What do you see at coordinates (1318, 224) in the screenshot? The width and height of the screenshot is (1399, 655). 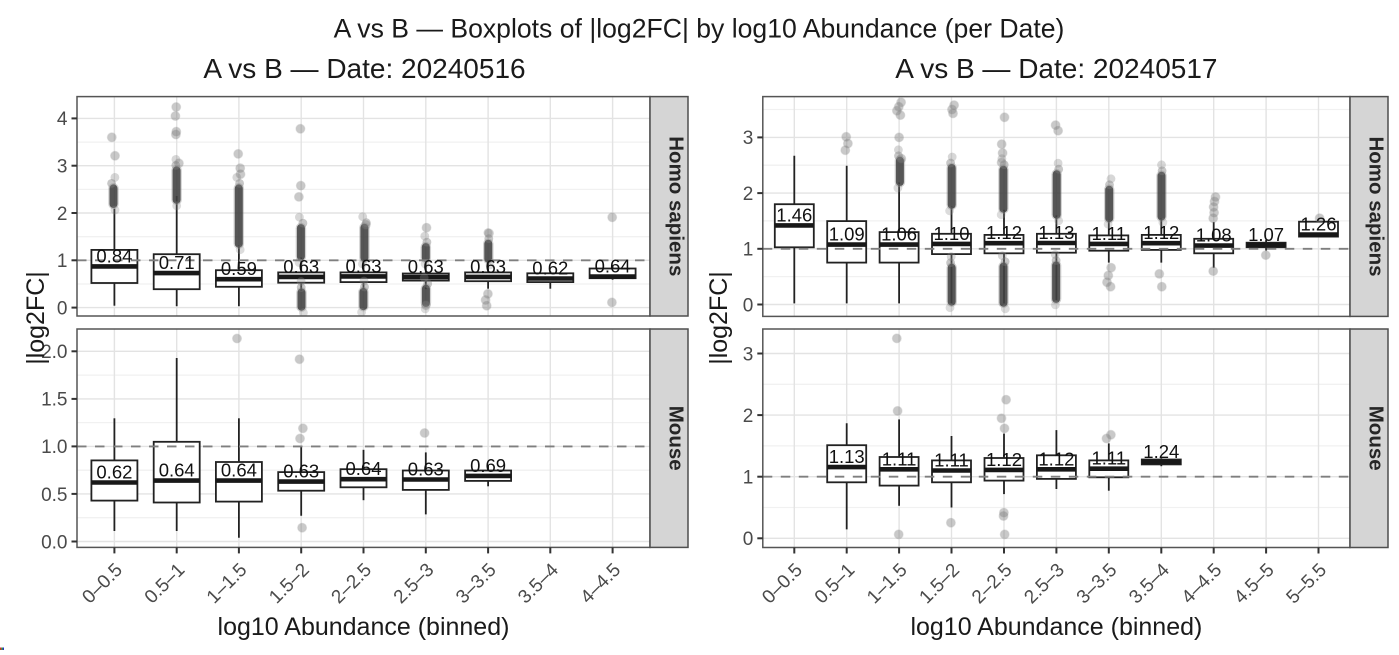 I see `svg-text: 1.26` at bounding box center [1318, 224].